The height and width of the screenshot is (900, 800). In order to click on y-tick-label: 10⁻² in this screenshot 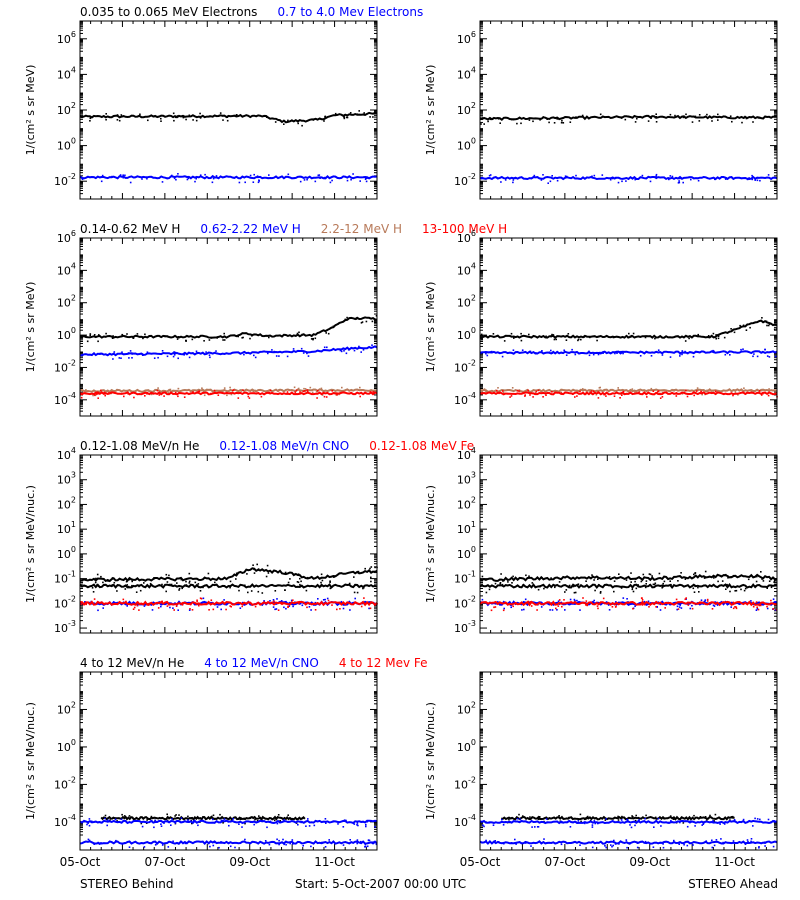, I will do `click(65, 602)`.